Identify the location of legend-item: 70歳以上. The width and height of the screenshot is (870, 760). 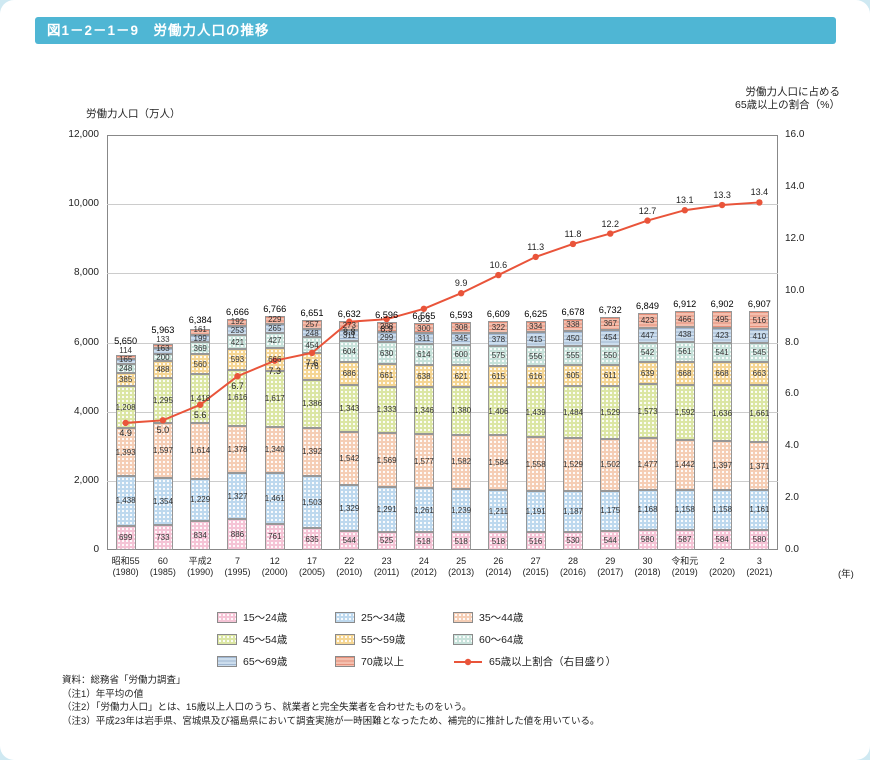
(394, 661).